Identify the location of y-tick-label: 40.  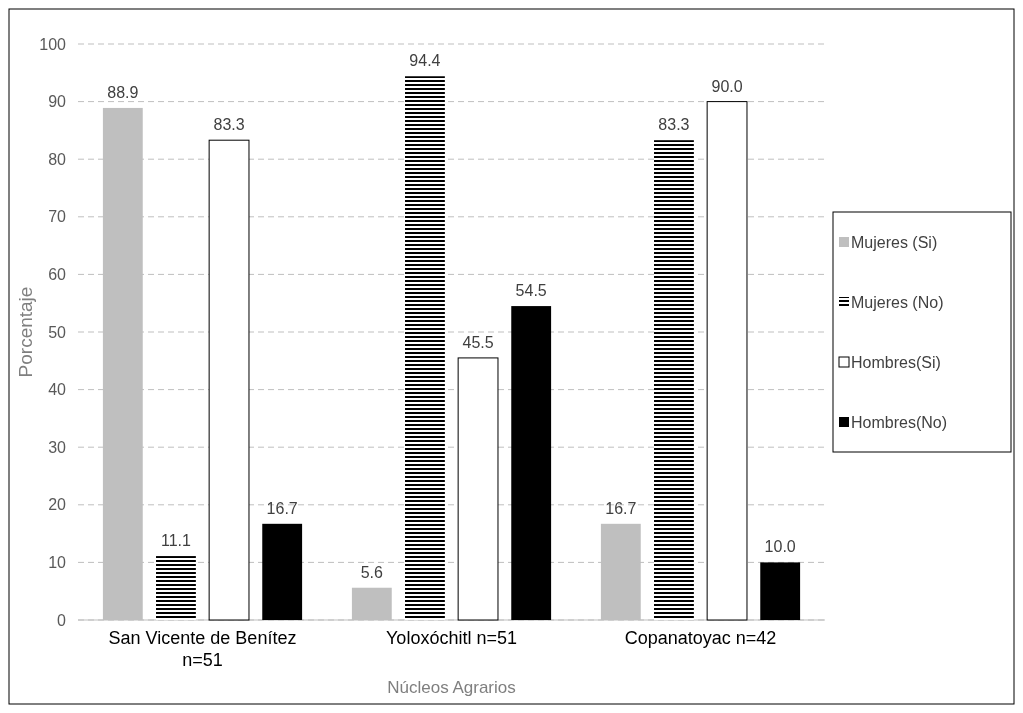
(57, 390).